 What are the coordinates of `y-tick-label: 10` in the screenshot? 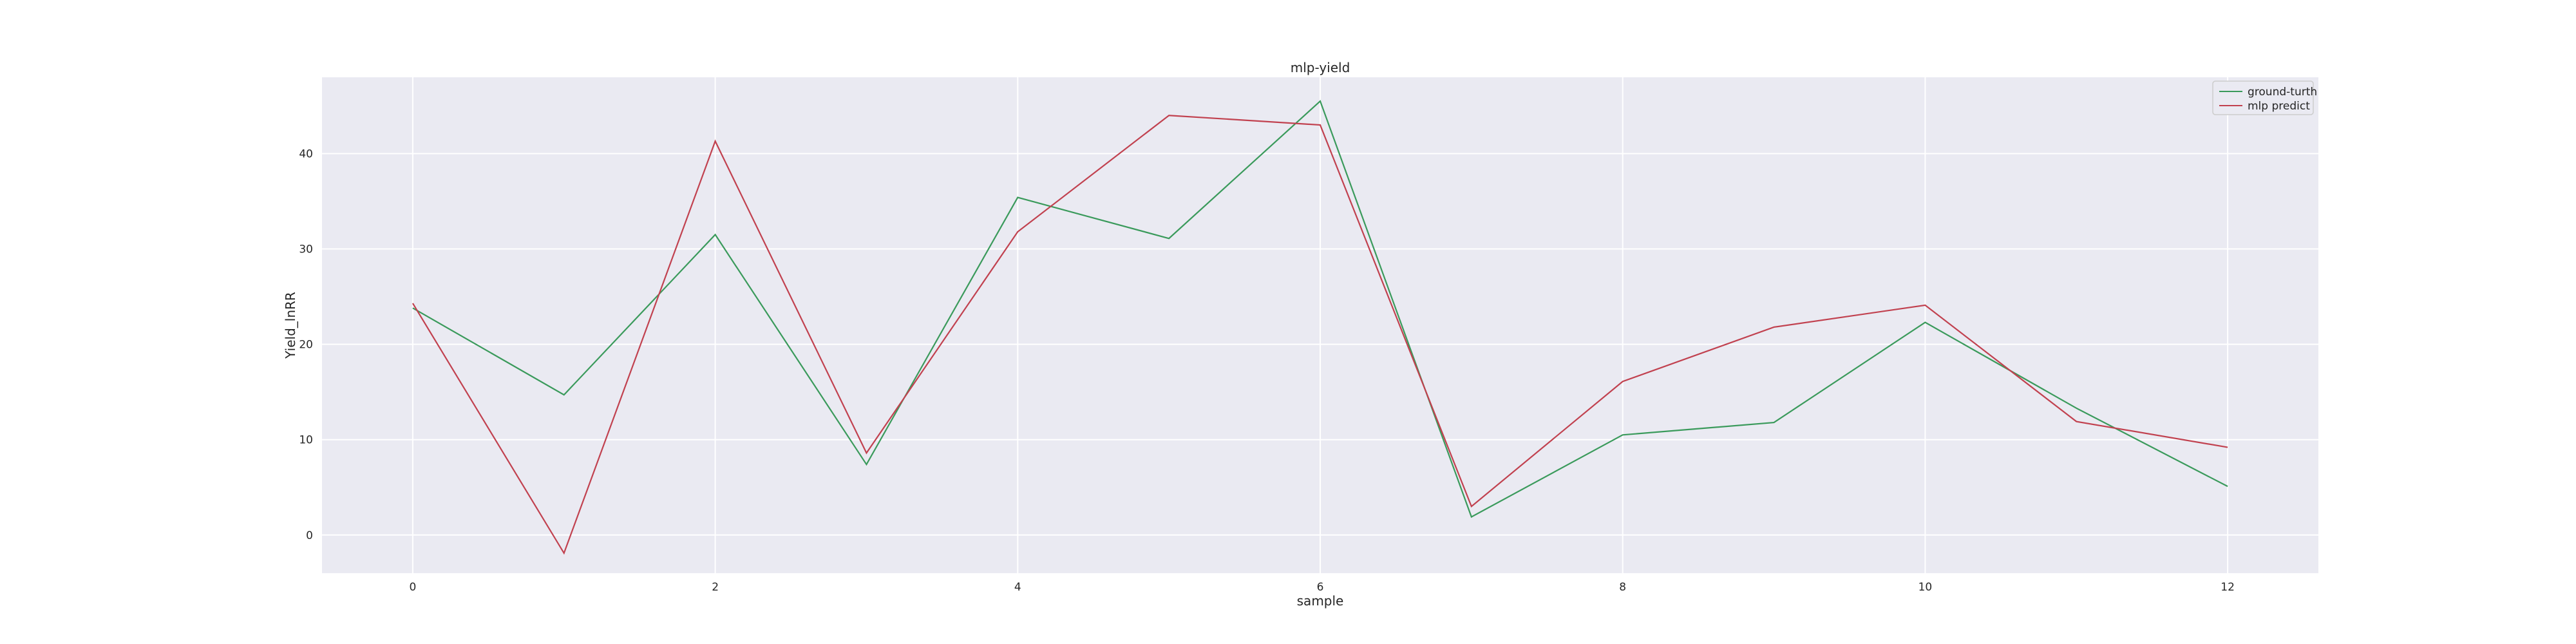 It's located at (306, 441).